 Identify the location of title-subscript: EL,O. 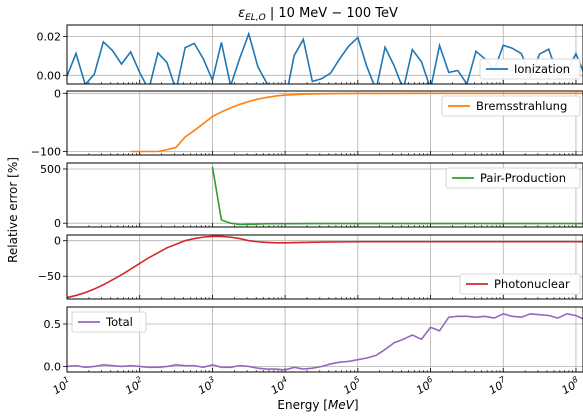
(255, 18).